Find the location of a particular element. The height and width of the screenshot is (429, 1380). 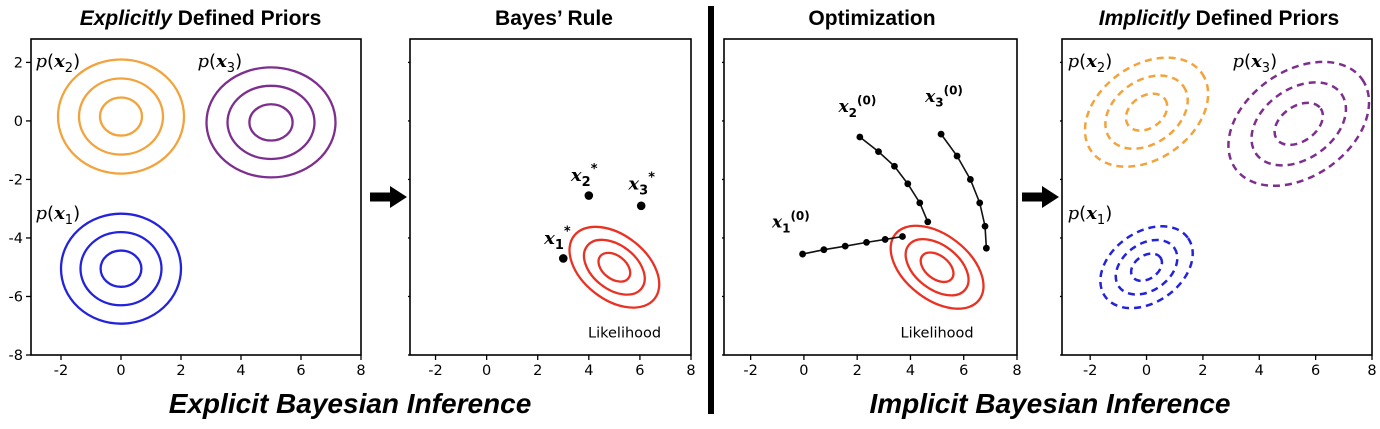

optimization-trajectory: x1(0) is located at coordinates (838, 233).